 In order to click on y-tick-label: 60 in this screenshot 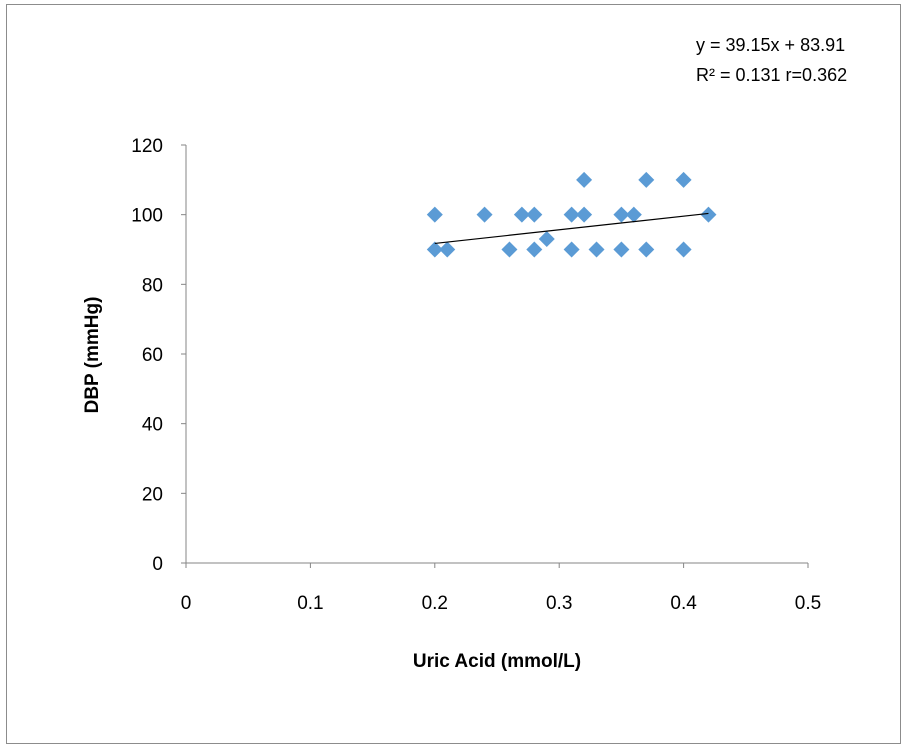, I will do `click(152, 355)`.